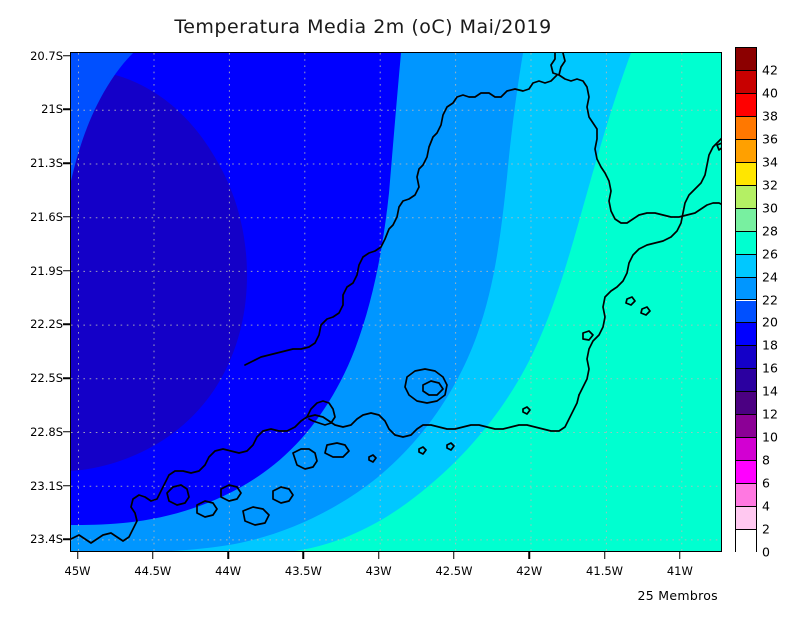  Describe the element at coordinates (770, 116) in the screenshot. I see `colorbar-tick-label: 38` at that location.